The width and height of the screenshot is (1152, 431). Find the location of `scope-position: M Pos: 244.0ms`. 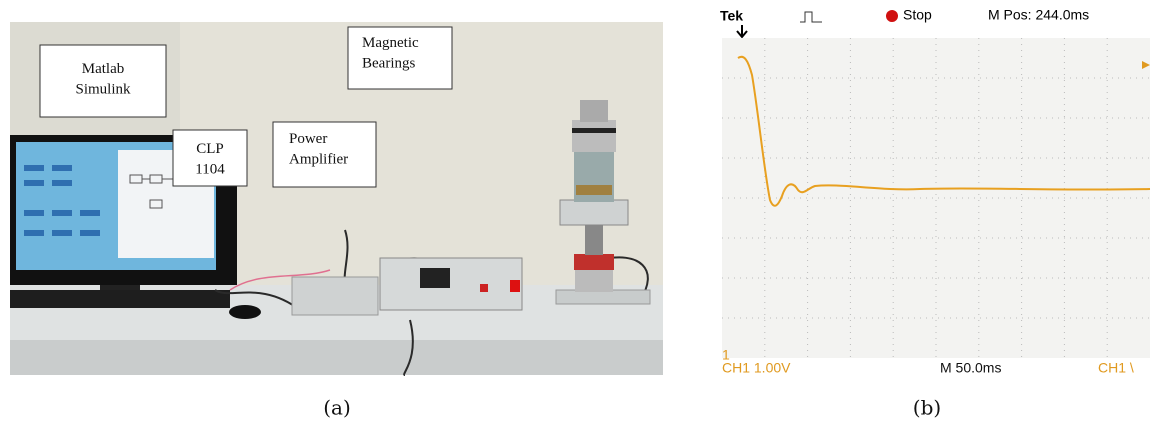

scope-position: M Pos: 244.0ms is located at coordinates (1038, 15).